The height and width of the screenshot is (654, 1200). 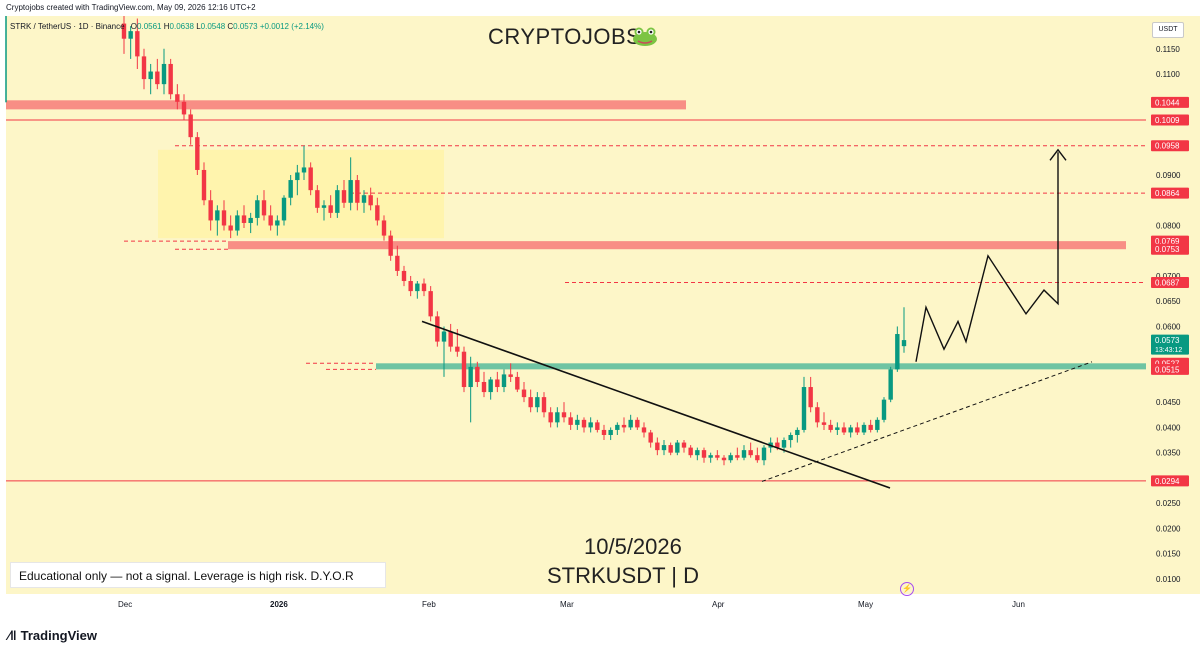 What do you see at coordinates (245, 26) in the screenshot?
I see `close-value: 0.0573` at bounding box center [245, 26].